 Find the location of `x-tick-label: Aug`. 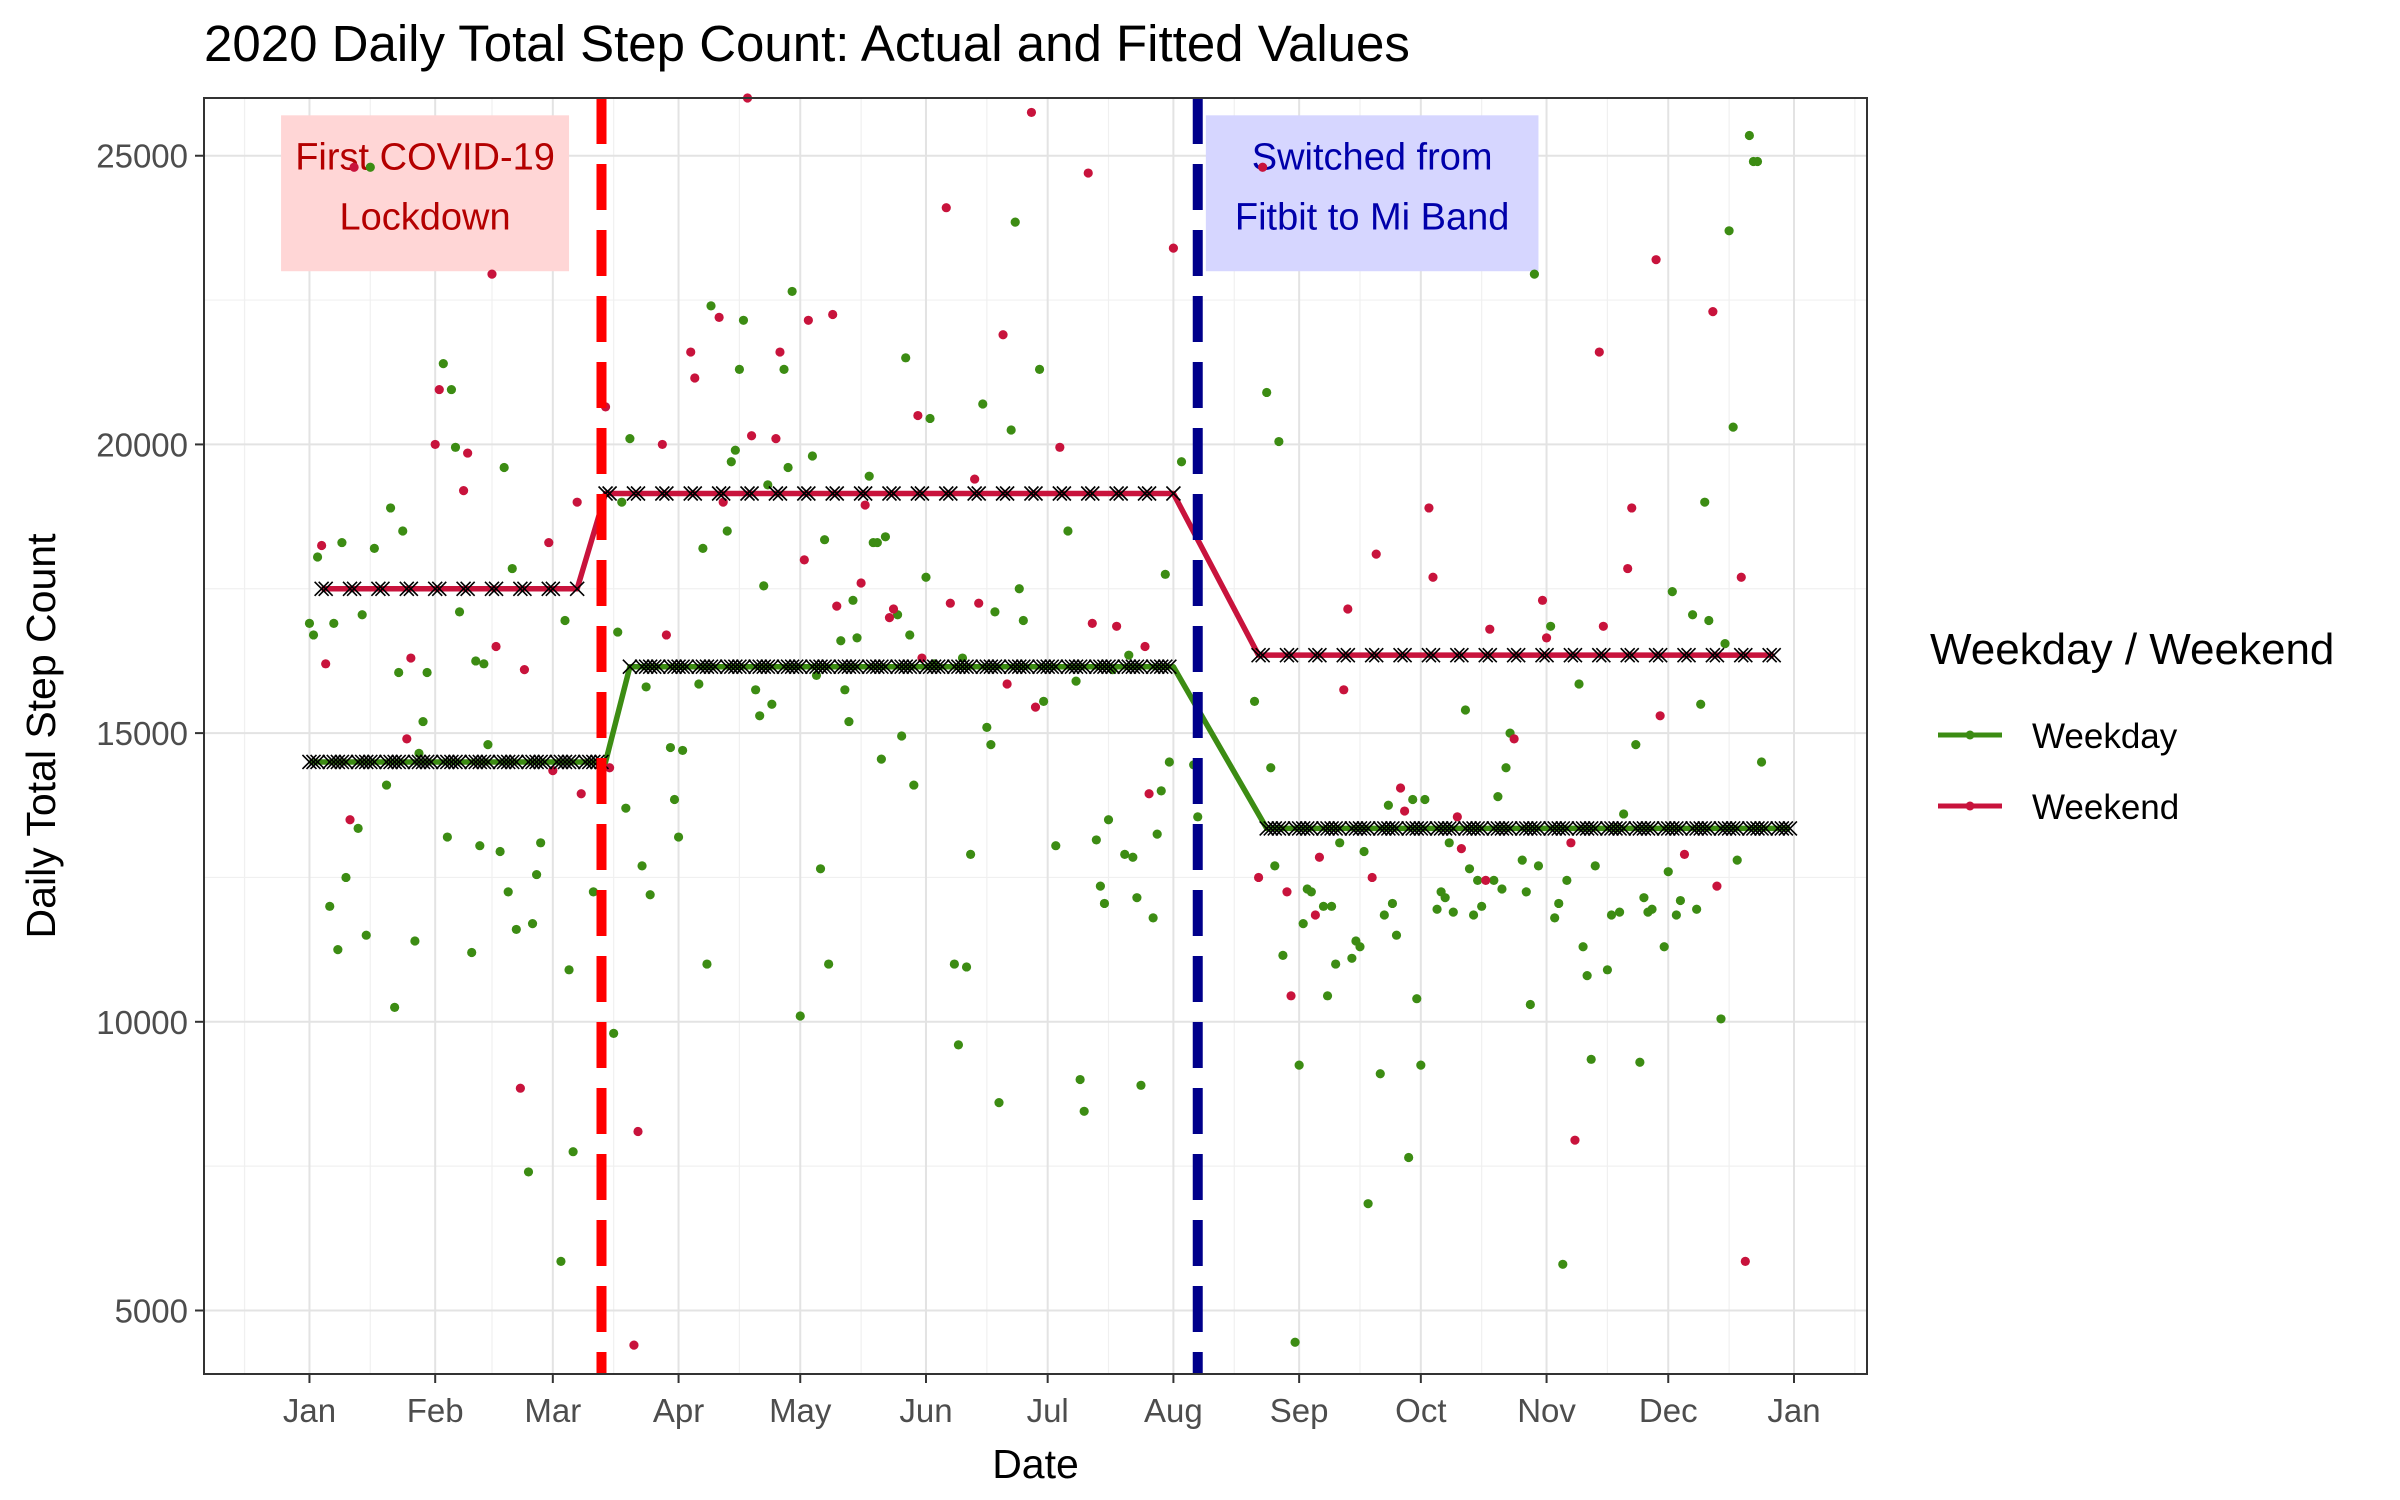

x-tick-label: Aug is located at coordinates (1173, 1410).